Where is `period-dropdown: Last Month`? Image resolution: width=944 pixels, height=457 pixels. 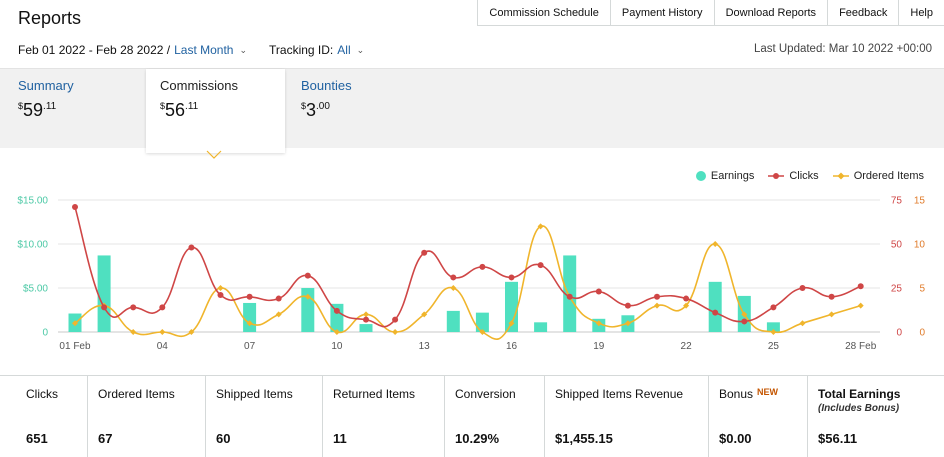 period-dropdown: Last Month is located at coordinates (204, 50).